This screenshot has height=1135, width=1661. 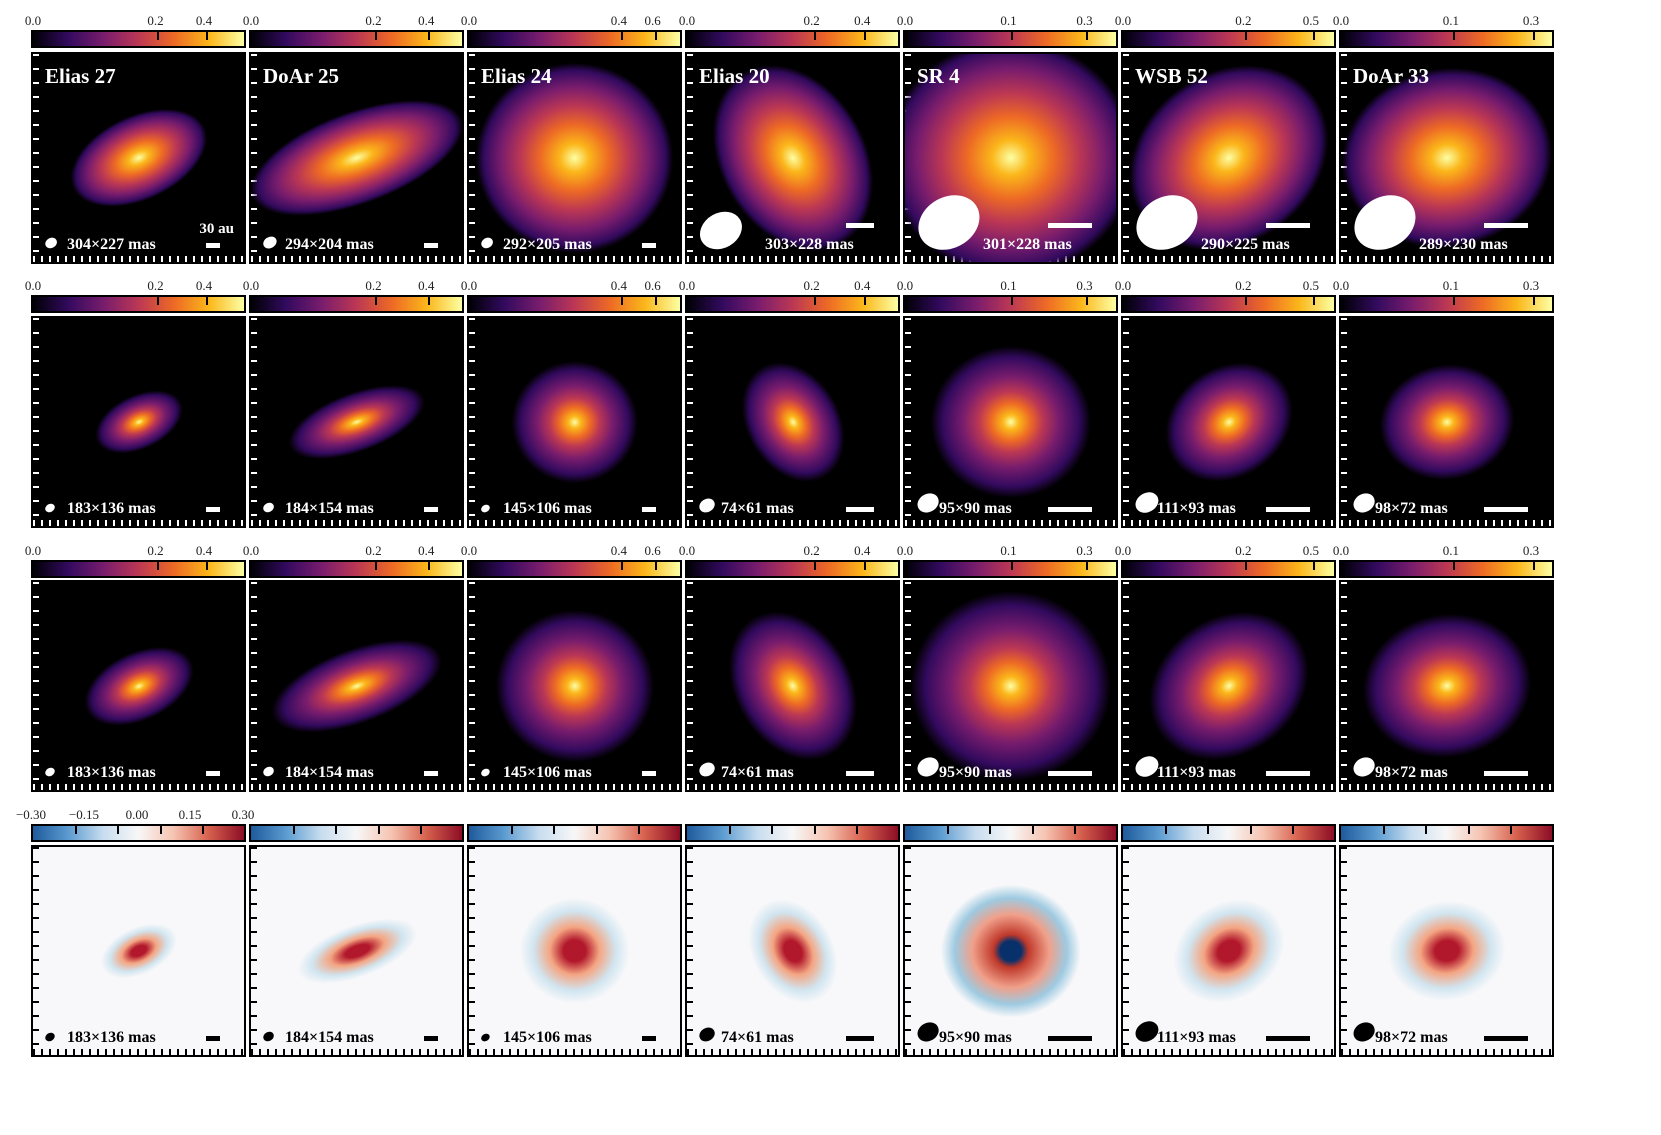 I want to click on colorbar-tick-label: 0.00, so click(x=137, y=814).